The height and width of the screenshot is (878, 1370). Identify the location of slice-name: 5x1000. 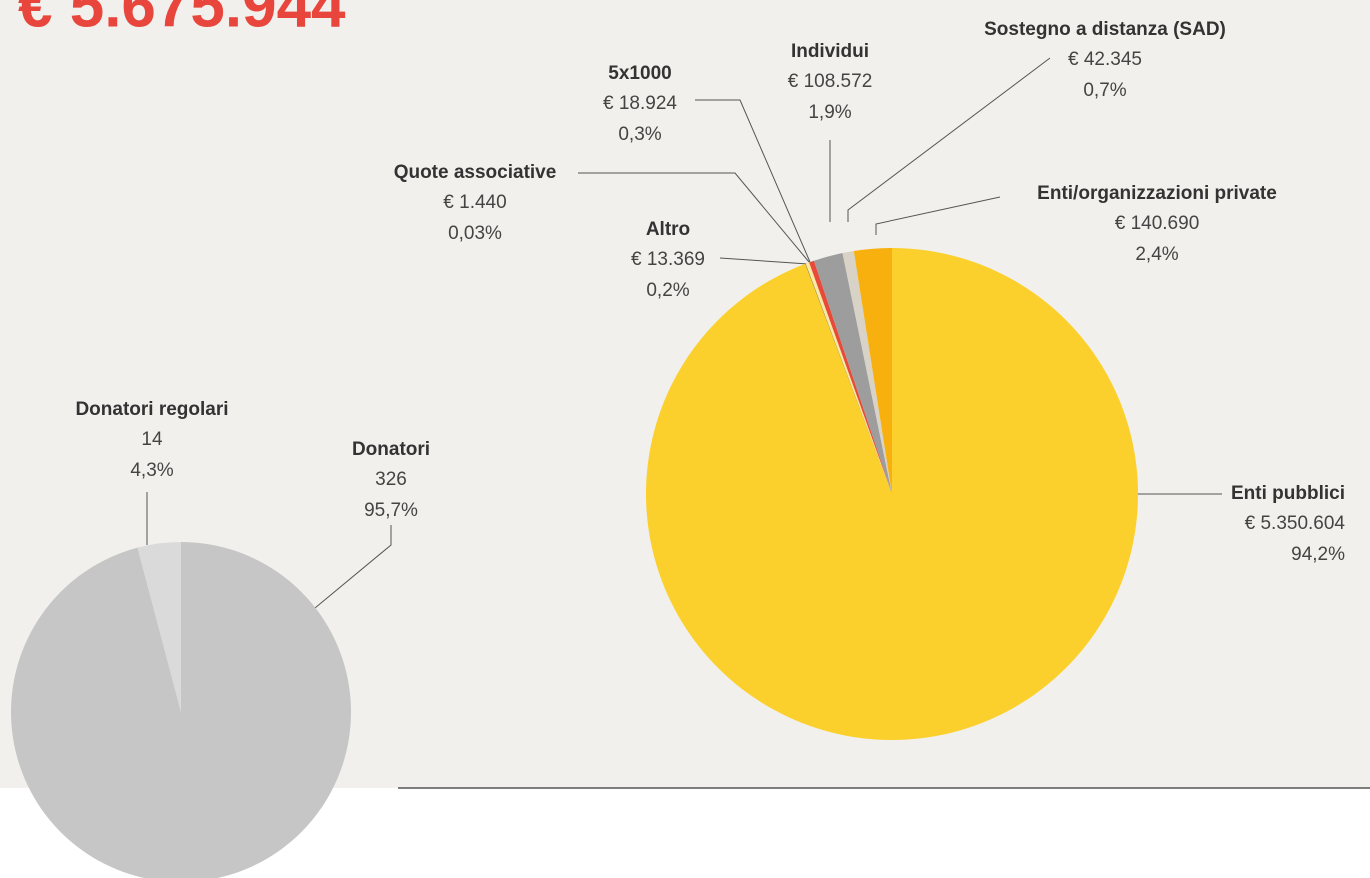
(639, 73).